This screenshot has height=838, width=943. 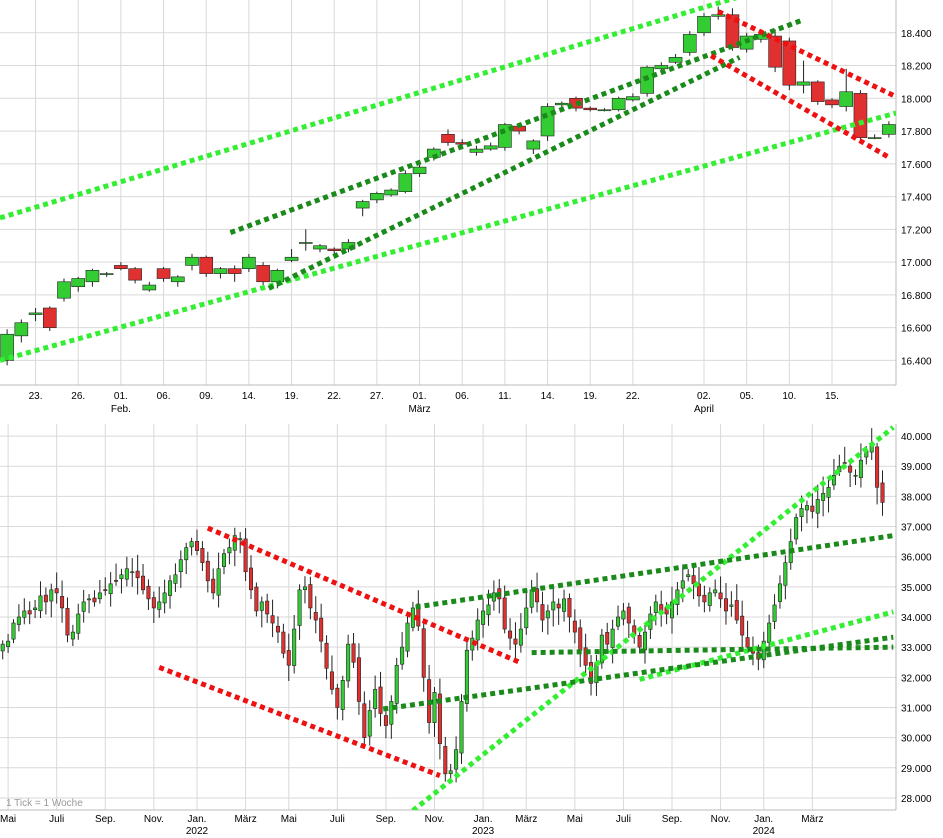 What do you see at coordinates (916, 648) in the screenshot?
I see `y-tick-label: 33.000` at bounding box center [916, 648].